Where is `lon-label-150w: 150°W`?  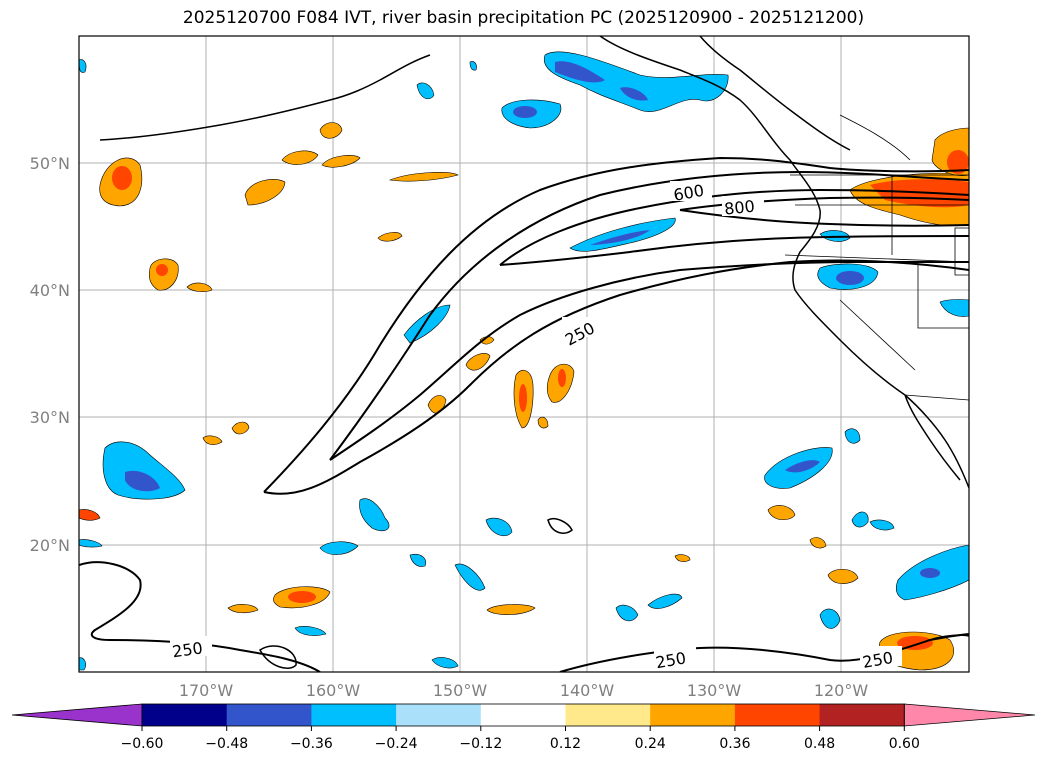
lon-label-150w: 150°W is located at coordinates (460, 690).